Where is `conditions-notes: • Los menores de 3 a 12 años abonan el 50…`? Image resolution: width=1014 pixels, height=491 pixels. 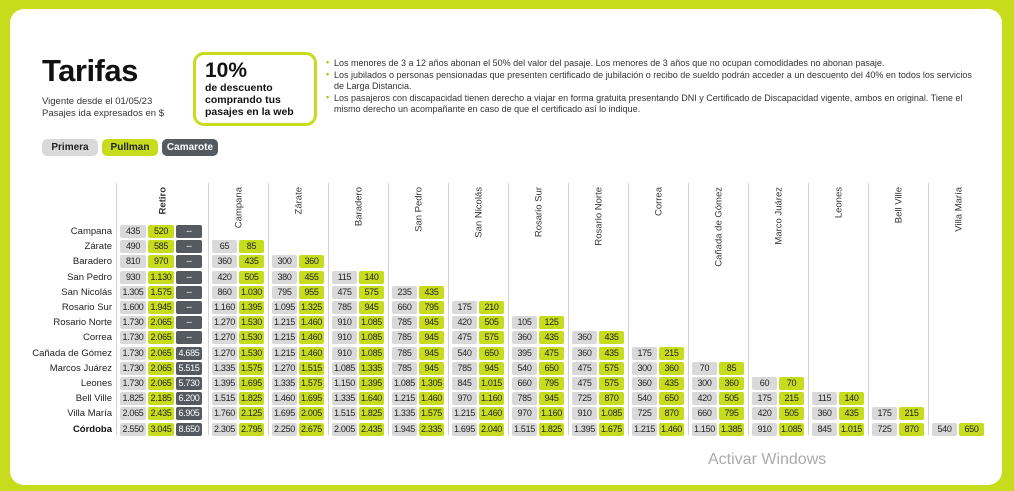
conditions-notes: • Los menores de 3 a 12 años abonan el 50… is located at coordinates (652, 86).